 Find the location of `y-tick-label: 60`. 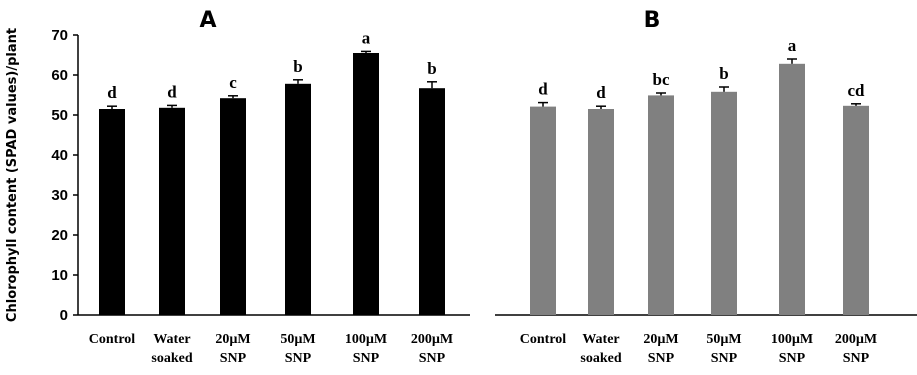

y-tick-label: 60 is located at coordinates (59, 75).